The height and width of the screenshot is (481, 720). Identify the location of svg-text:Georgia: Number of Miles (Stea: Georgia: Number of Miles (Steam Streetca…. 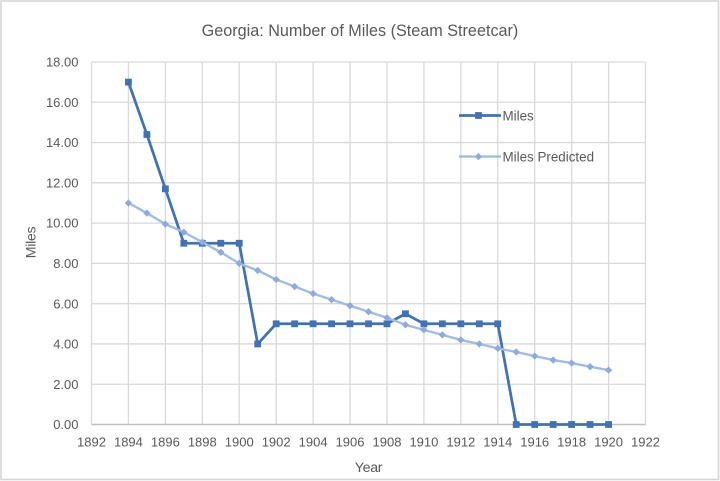
(360, 31).